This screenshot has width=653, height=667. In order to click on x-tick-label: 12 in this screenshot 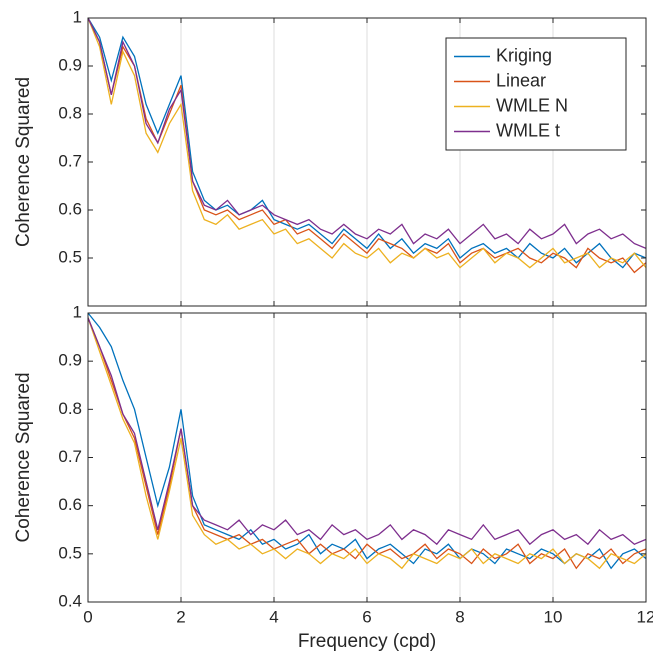, I will do `click(645, 616)`.